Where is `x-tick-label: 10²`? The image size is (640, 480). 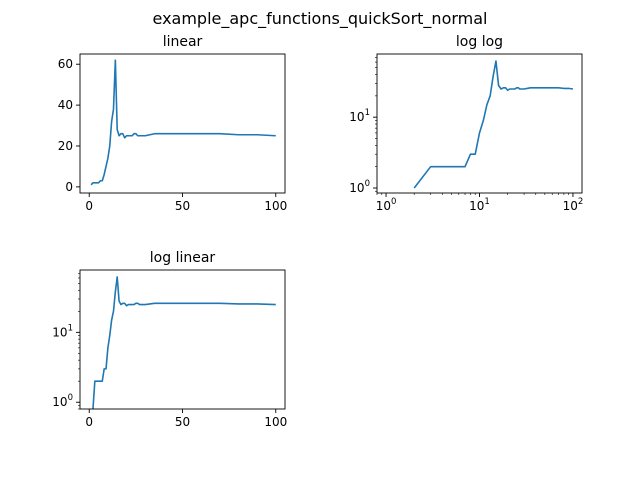
x-tick-label: 10² is located at coordinates (573, 205).